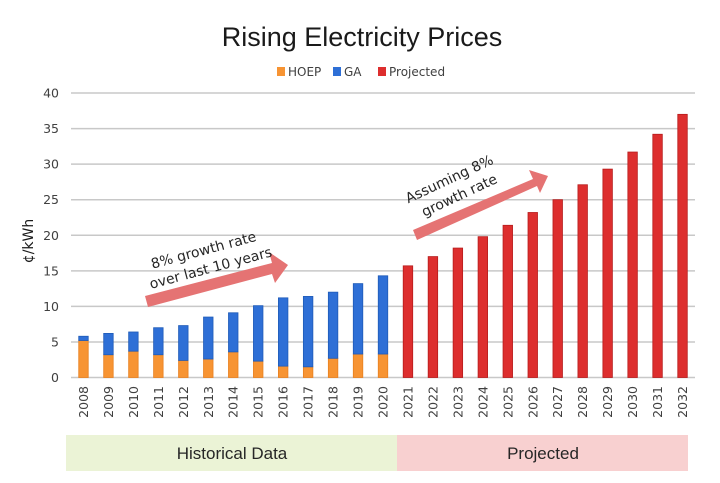 This screenshot has width=720, height=483. What do you see at coordinates (383, 365) in the screenshot?
I see `bar-hoep-2020` at bounding box center [383, 365].